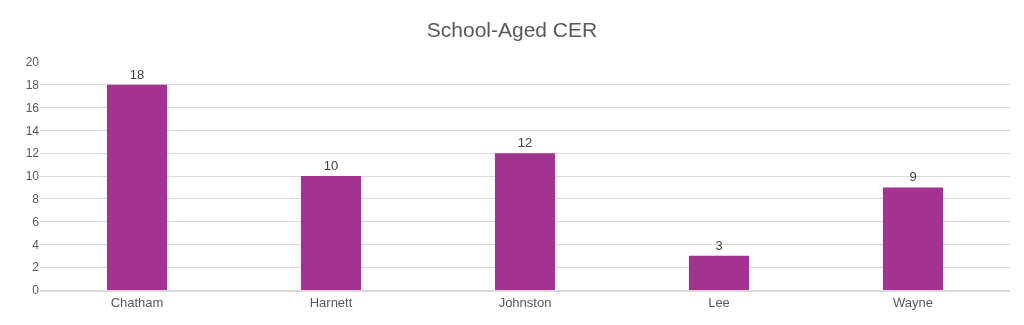 The height and width of the screenshot is (325, 1024). I want to click on y-tick-label: 4, so click(36, 244).